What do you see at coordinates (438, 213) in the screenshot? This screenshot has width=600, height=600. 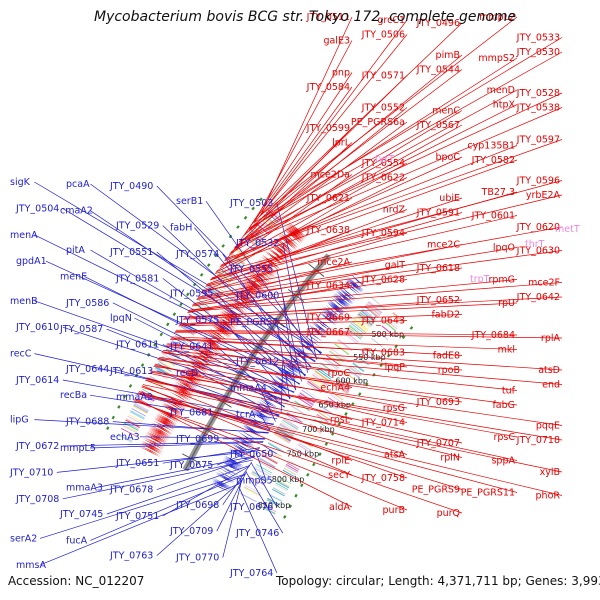 I see `forward-gene-label: JTY_0591` at bounding box center [438, 213].